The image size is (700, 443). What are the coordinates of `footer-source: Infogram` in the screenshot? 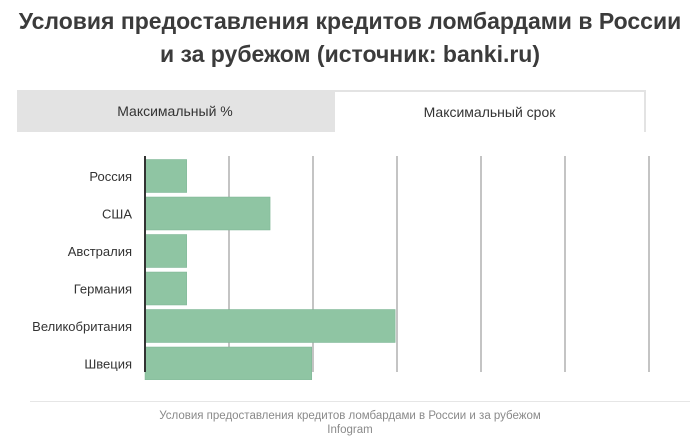 It's located at (350, 430).